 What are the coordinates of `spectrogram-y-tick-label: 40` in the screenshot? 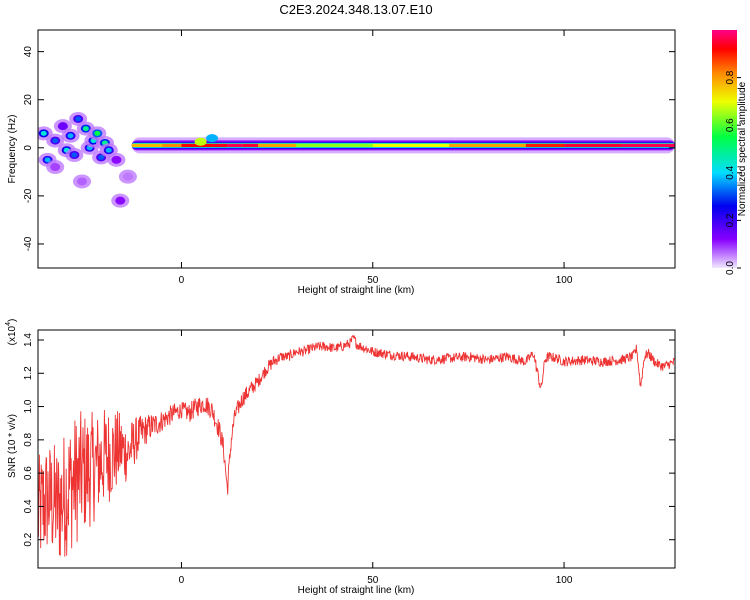 It's located at (28, 52).